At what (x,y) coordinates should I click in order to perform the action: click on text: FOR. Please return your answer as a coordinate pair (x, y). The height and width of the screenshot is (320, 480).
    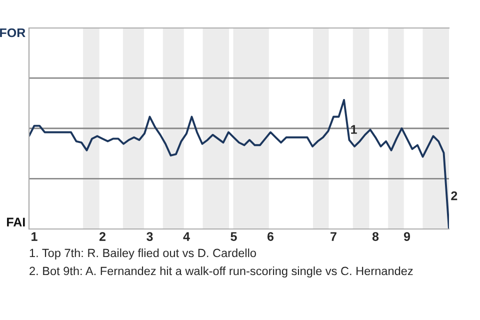
    Looking at the image, I should click on (13, 33).